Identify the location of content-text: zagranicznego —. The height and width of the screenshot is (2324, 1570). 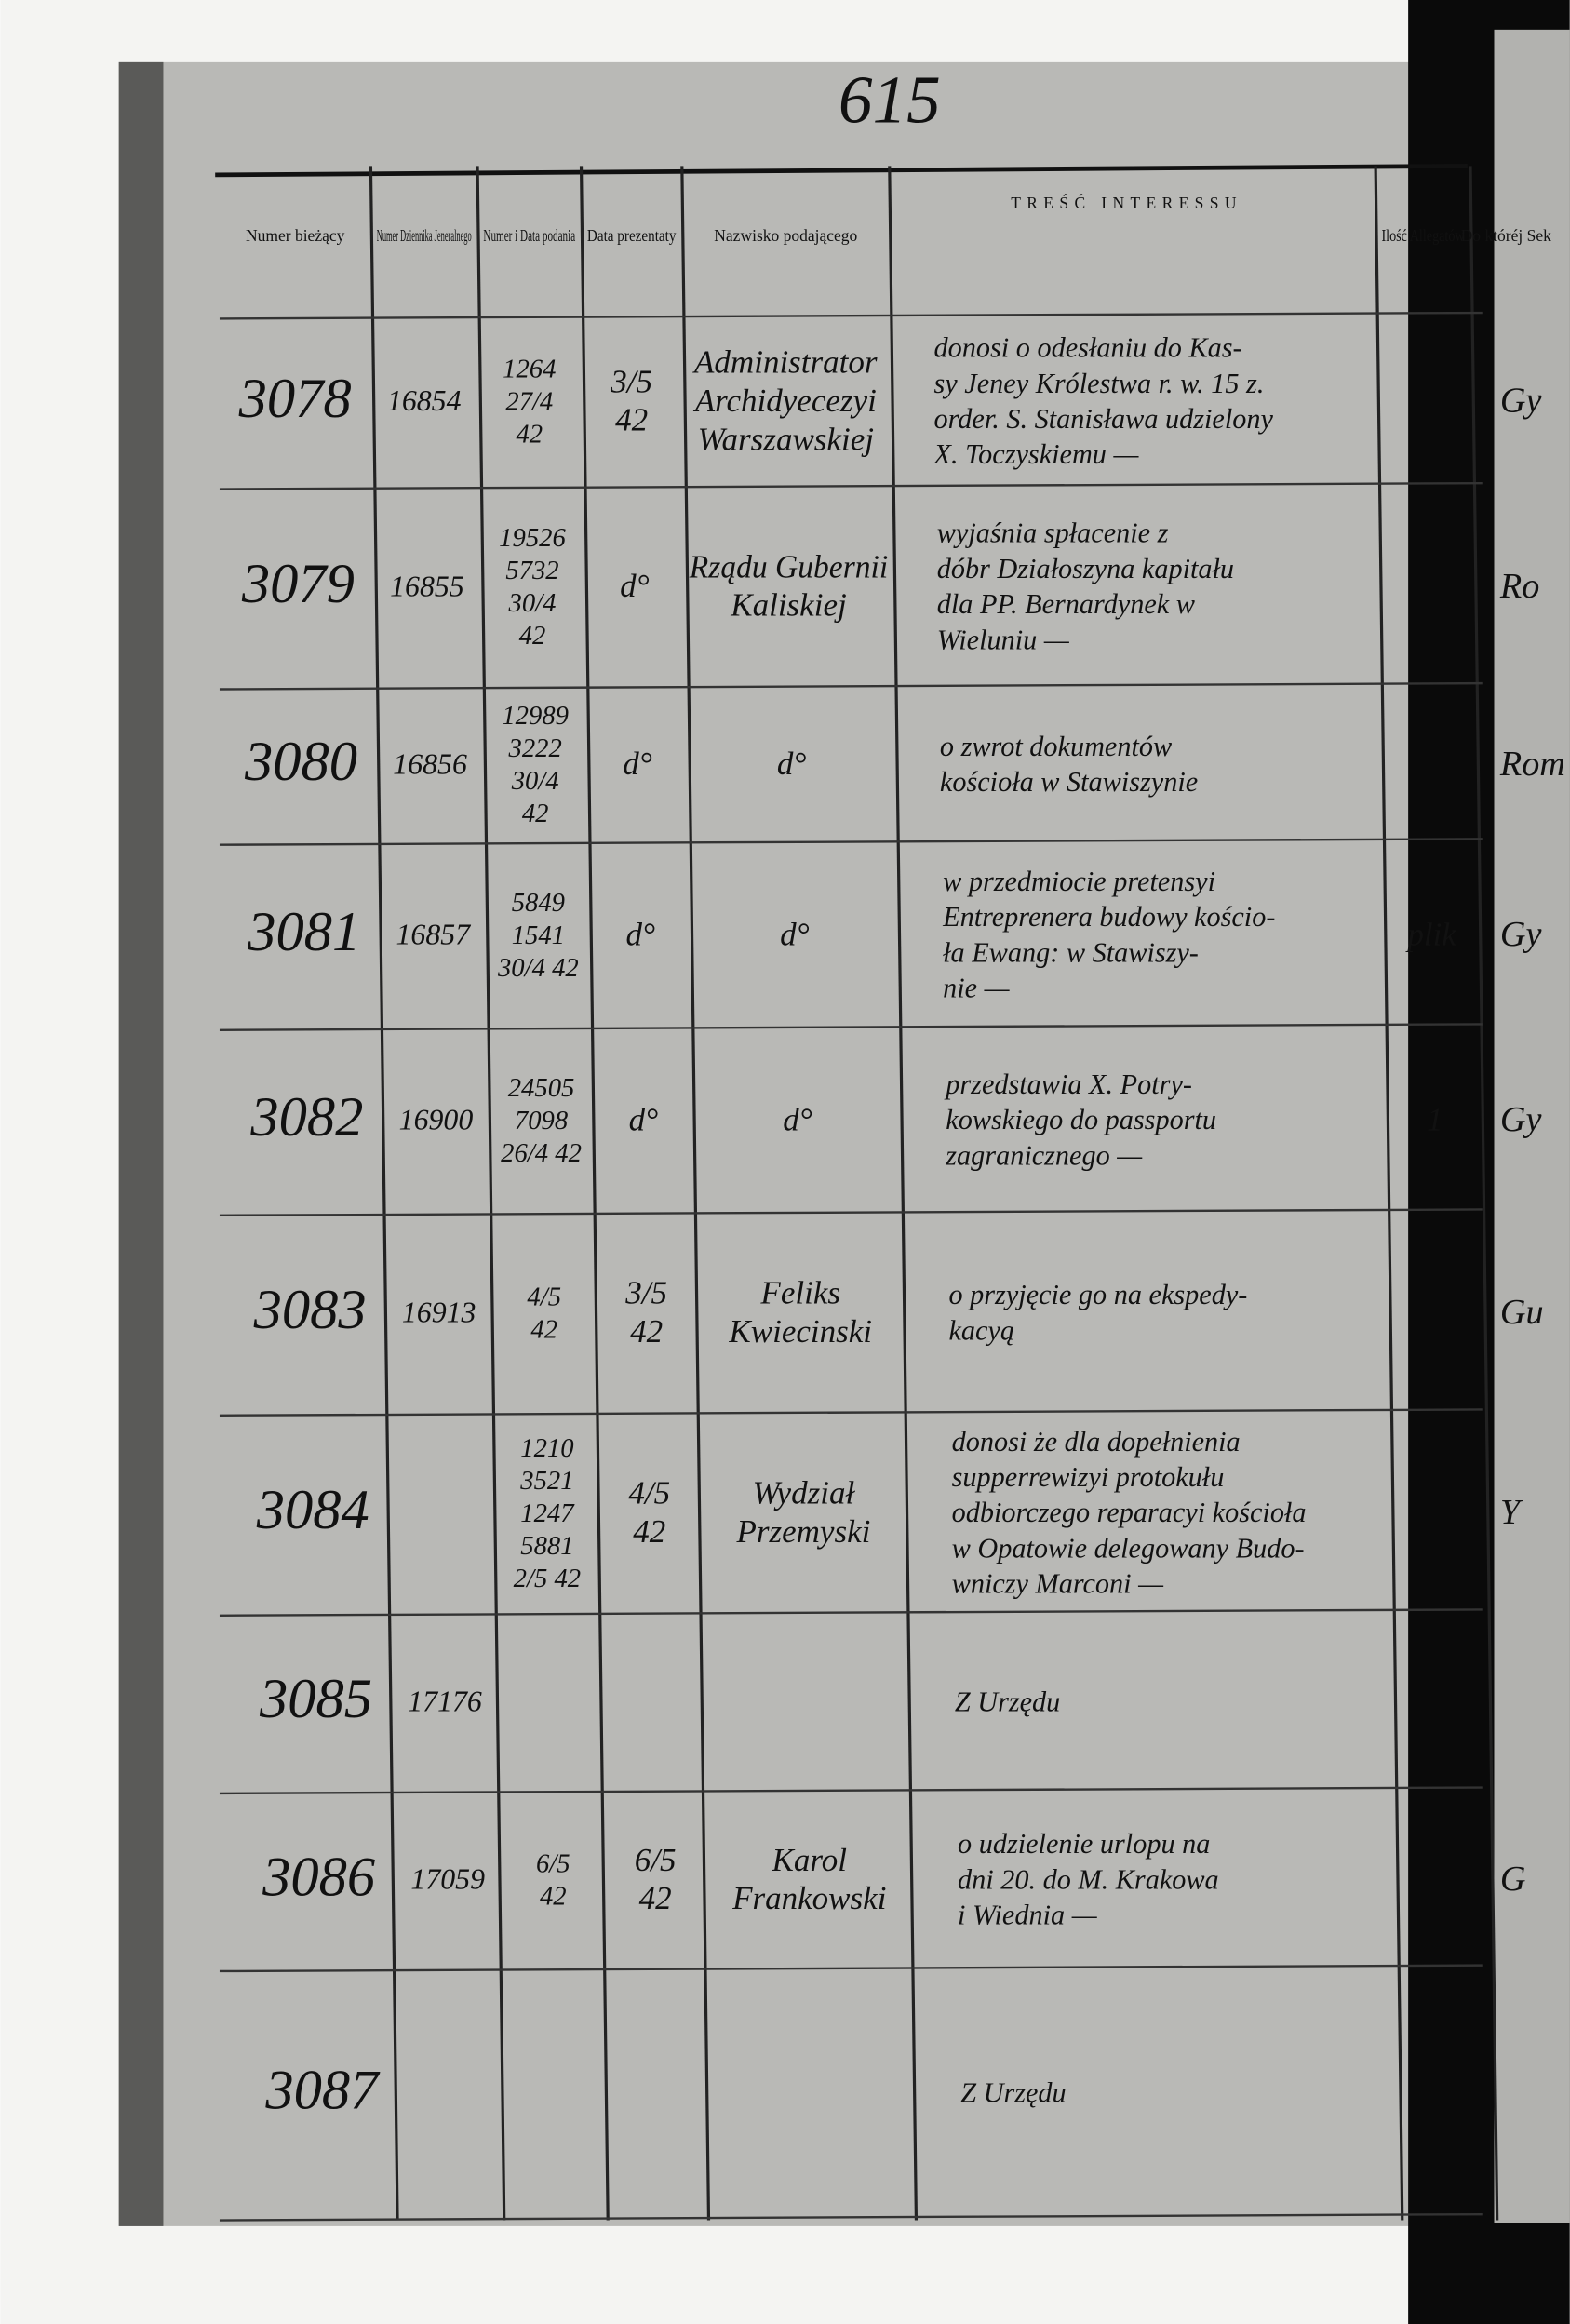
(1044, 1155).